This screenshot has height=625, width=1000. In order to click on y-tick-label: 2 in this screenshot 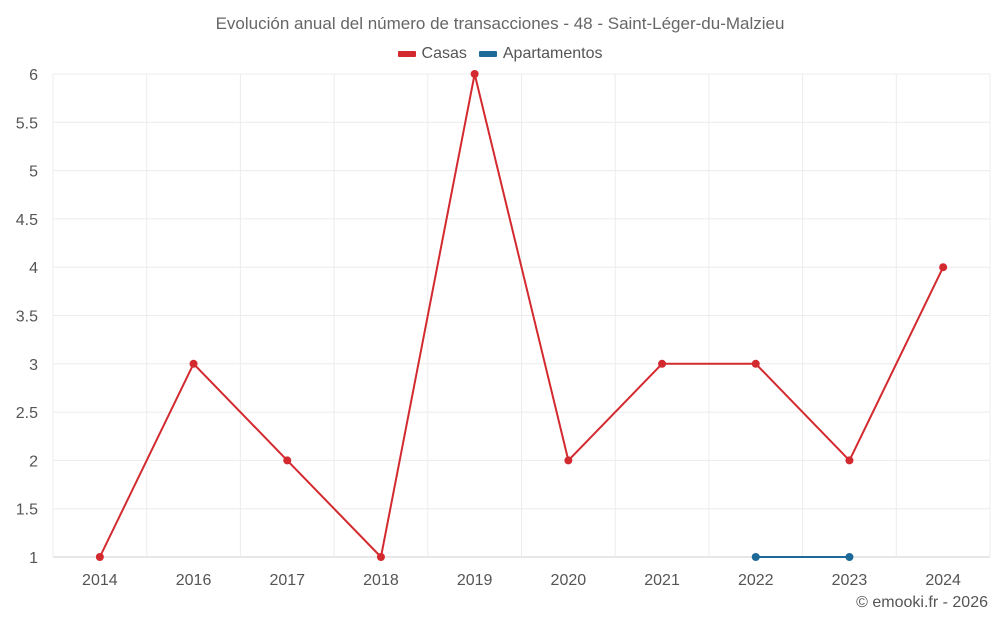, I will do `click(33, 461)`.